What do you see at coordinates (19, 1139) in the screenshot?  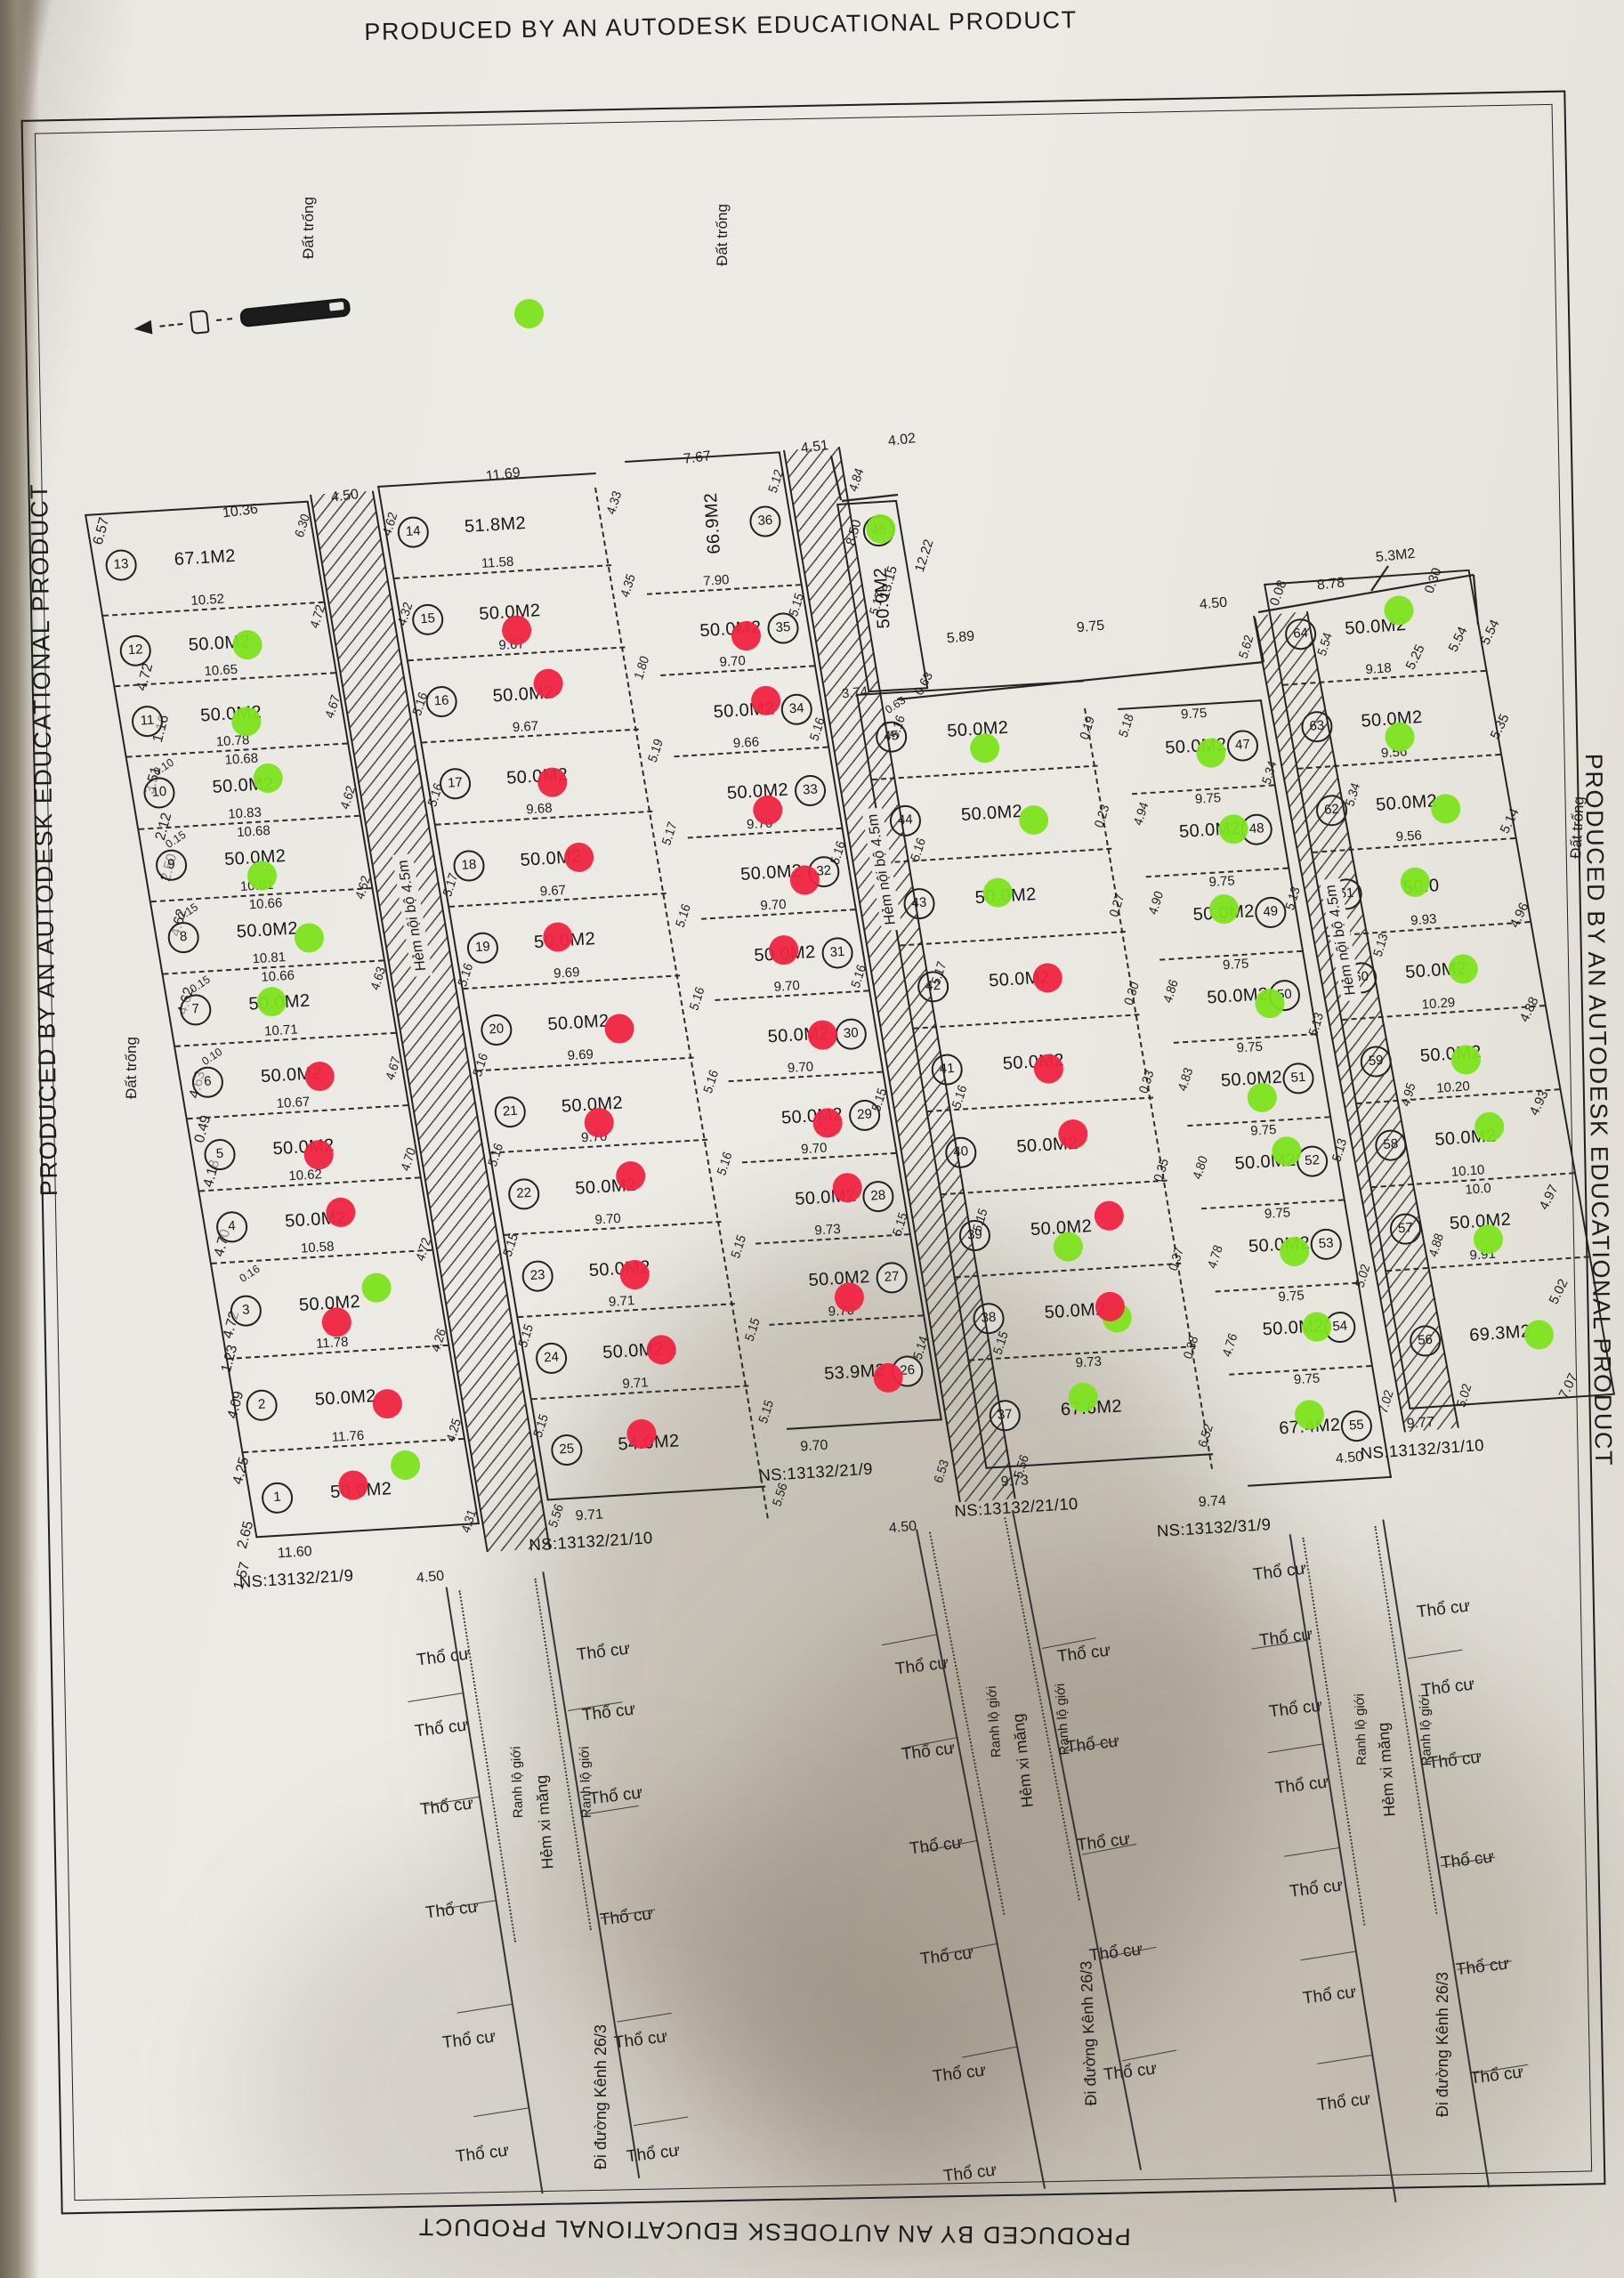 I see `page-edge-left` at bounding box center [19, 1139].